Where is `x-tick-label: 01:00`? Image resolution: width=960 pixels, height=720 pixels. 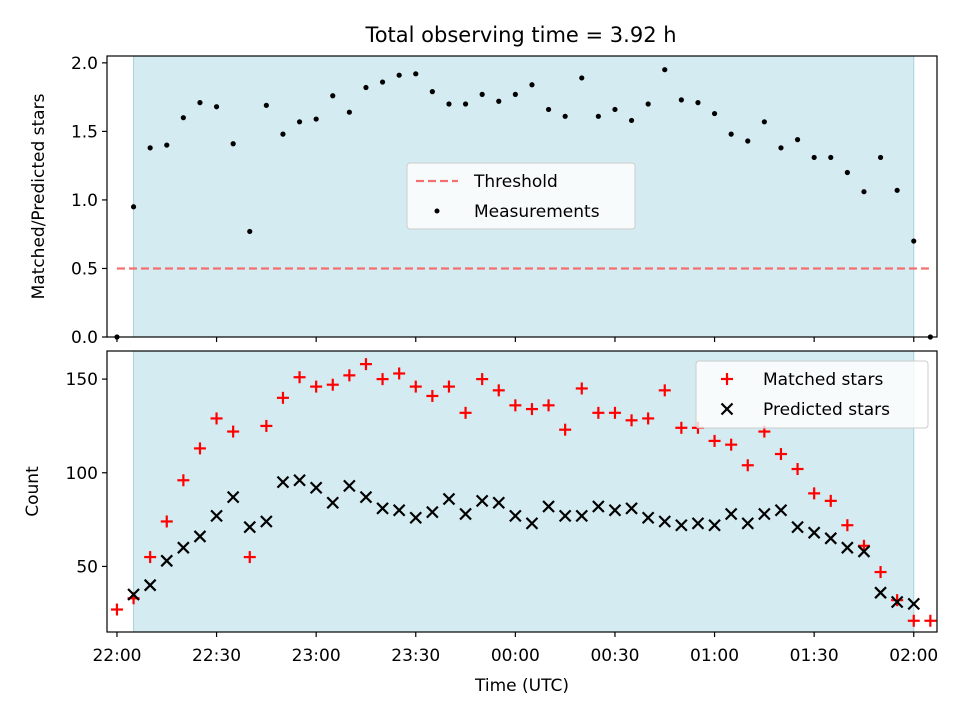
x-tick-label: 01:00 is located at coordinates (714, 656).